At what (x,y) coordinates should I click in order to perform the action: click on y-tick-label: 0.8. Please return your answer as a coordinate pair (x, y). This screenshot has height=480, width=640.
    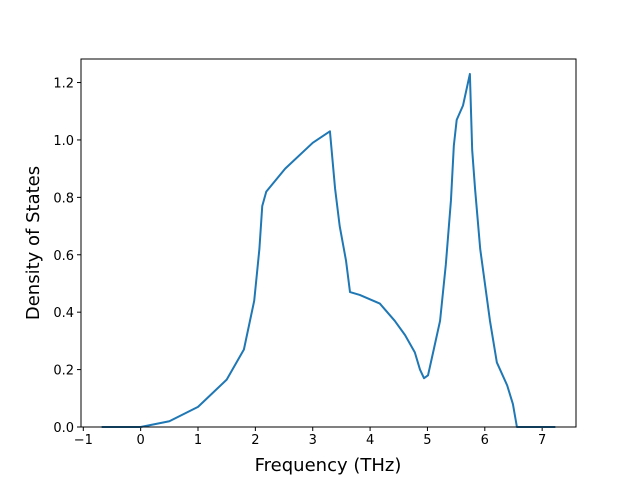
    Looking at the image, I should click on (63, 198).